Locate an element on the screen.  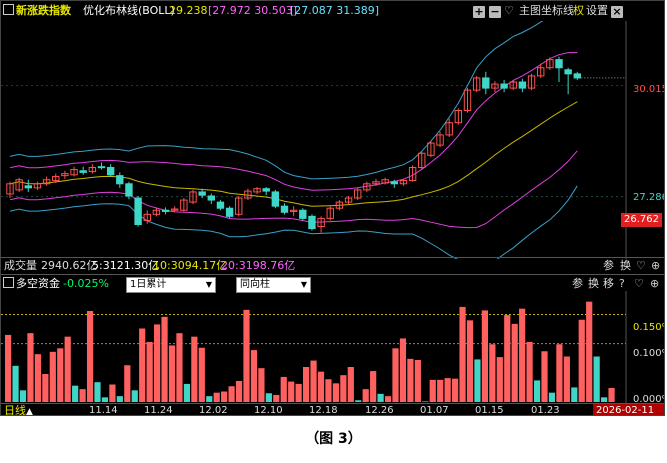
bar-mode-select: 同向柱 ▼ is located at coordinates (273, 285).